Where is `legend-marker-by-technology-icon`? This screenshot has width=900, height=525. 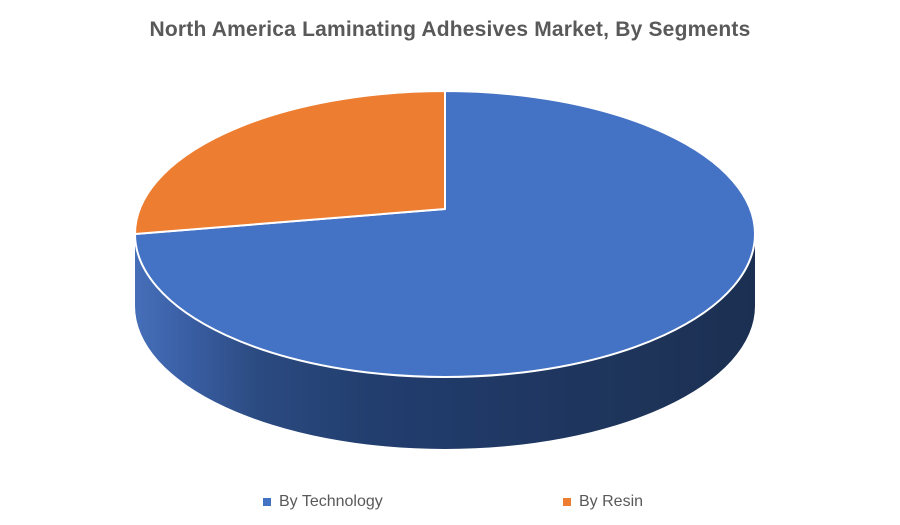
legend-marker-by-technology-icon is located at coordinates (267, 502).